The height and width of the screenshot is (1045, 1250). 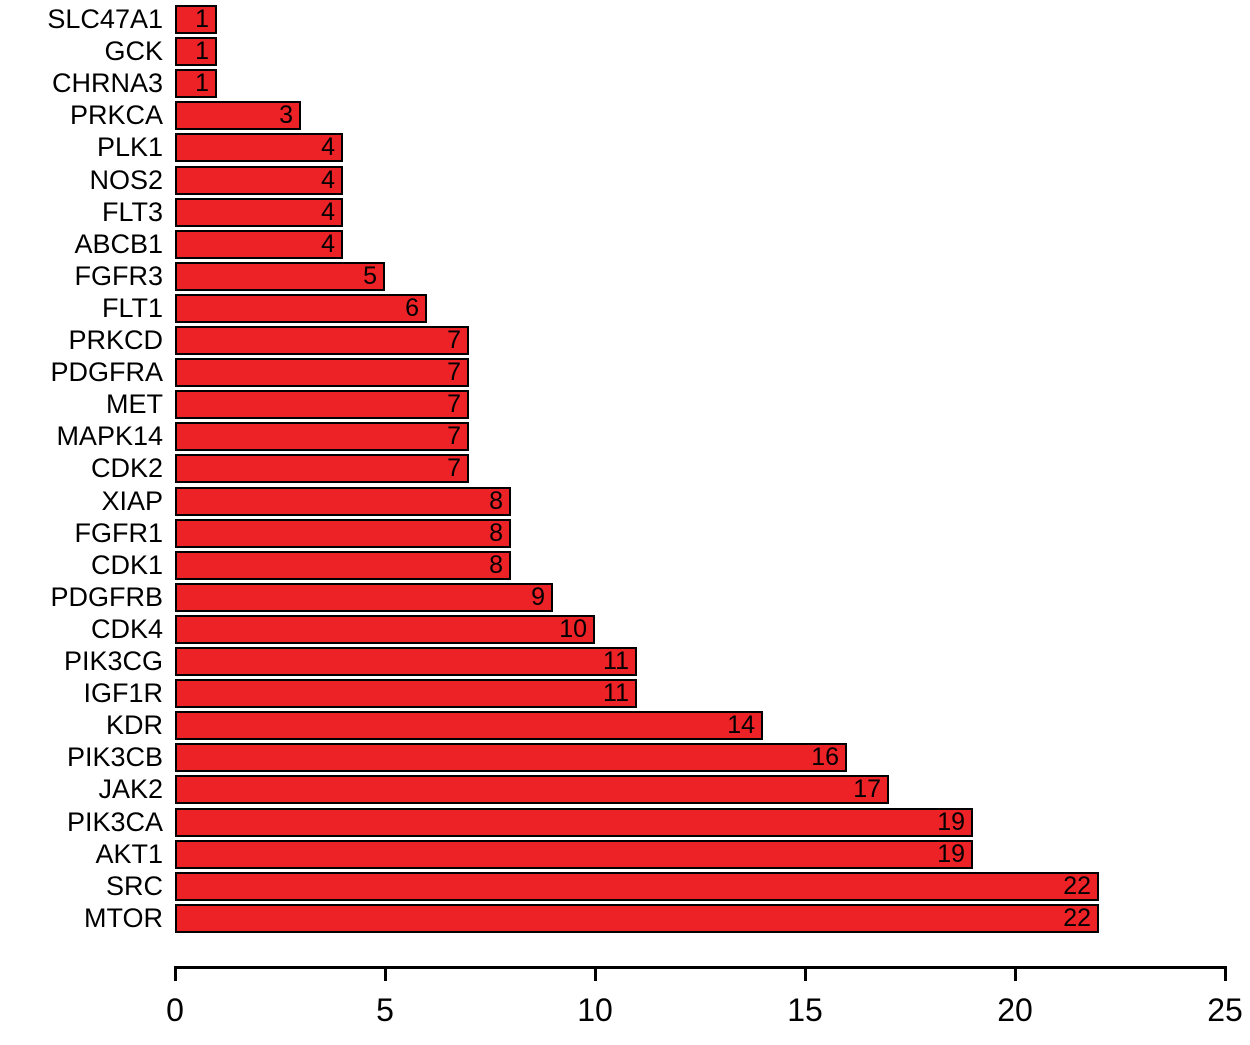 I want to click on category-label: PLK1, so click(x=129, y=147).